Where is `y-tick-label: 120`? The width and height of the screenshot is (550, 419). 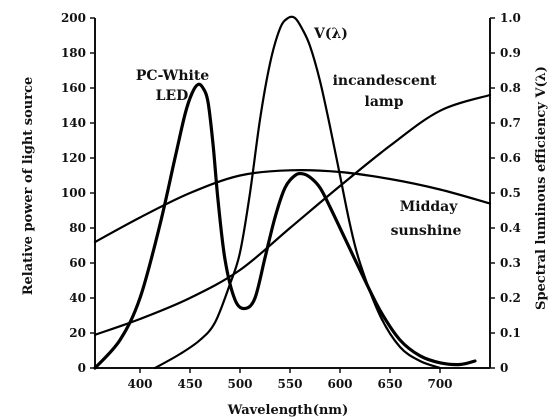
y-tick-label: 120 is located at coordinates (73, 158).